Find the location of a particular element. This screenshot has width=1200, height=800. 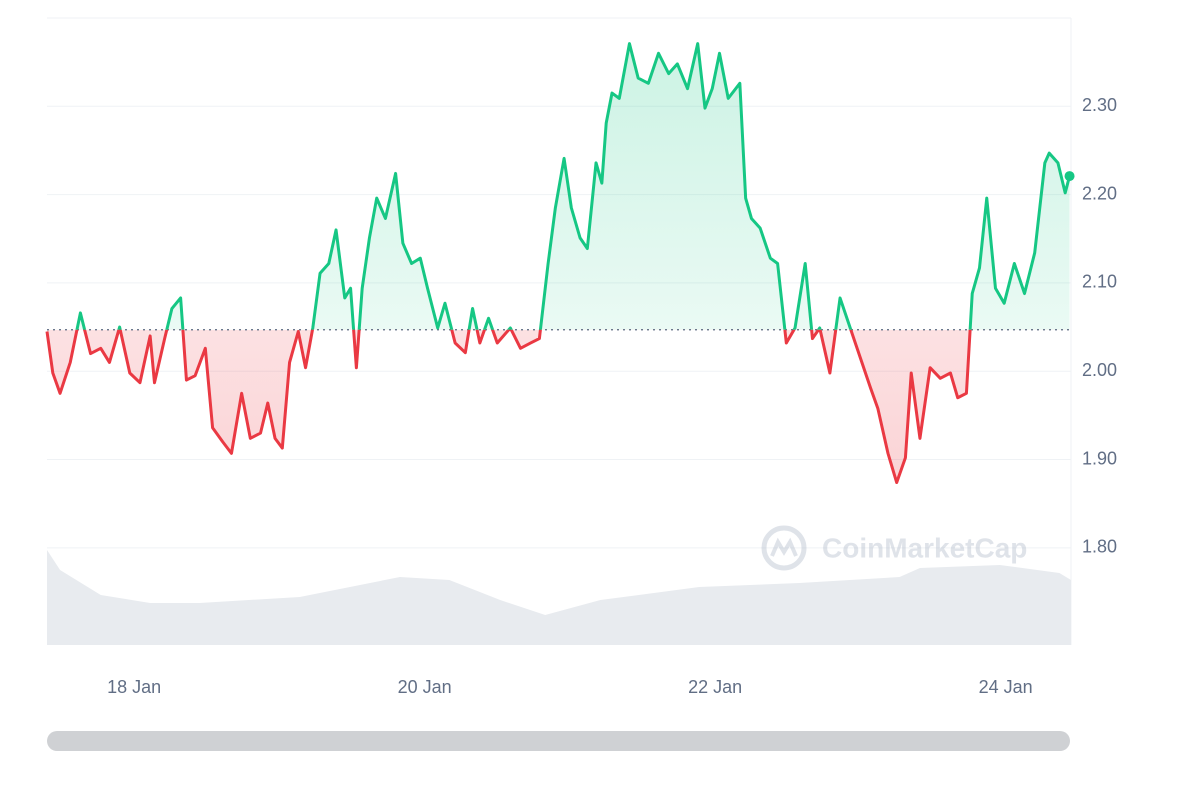

watermark: CoinMarketCap is located at coordinates (894, 548).